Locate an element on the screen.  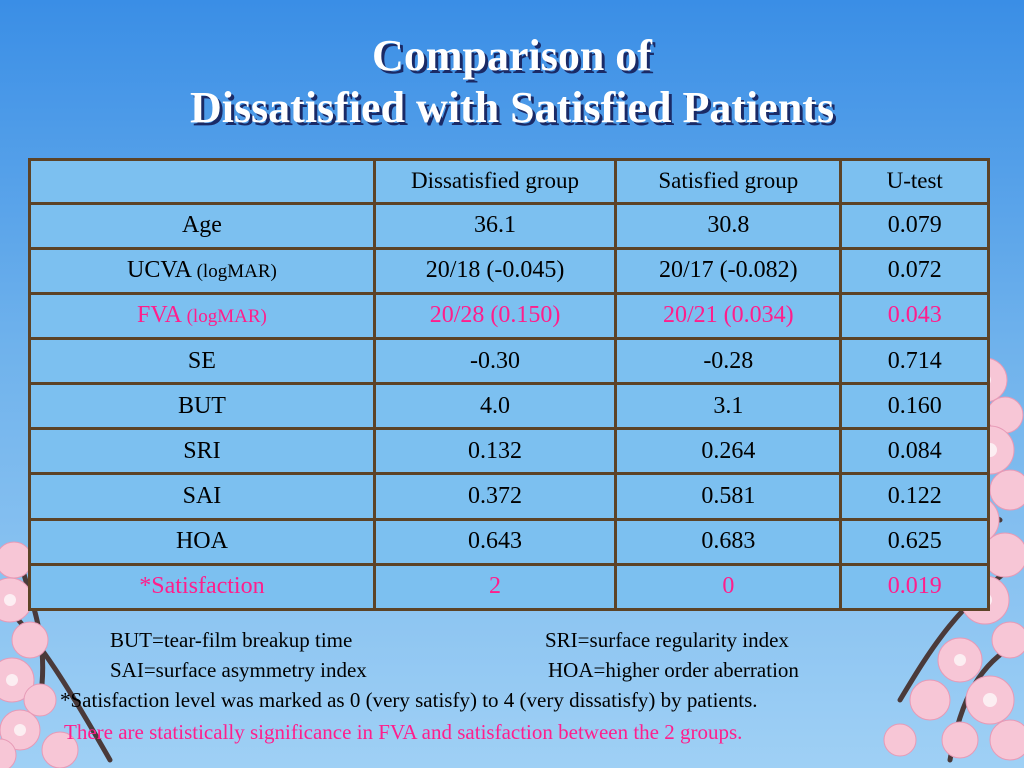
u-test-value: 0.122 is located at coordinates (914, 496).